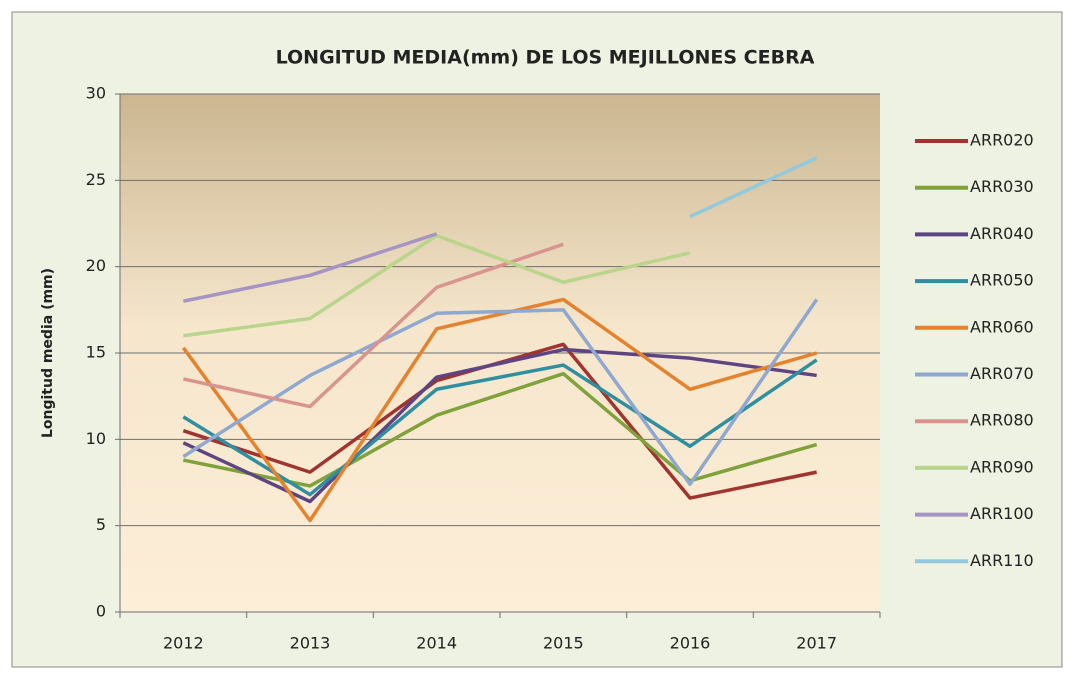 The image size is (1071, 685). What do you see at coordinates (101, 611) in the screenshot?
I see `y-tick-label: 0` at bounding box center [101, 611].